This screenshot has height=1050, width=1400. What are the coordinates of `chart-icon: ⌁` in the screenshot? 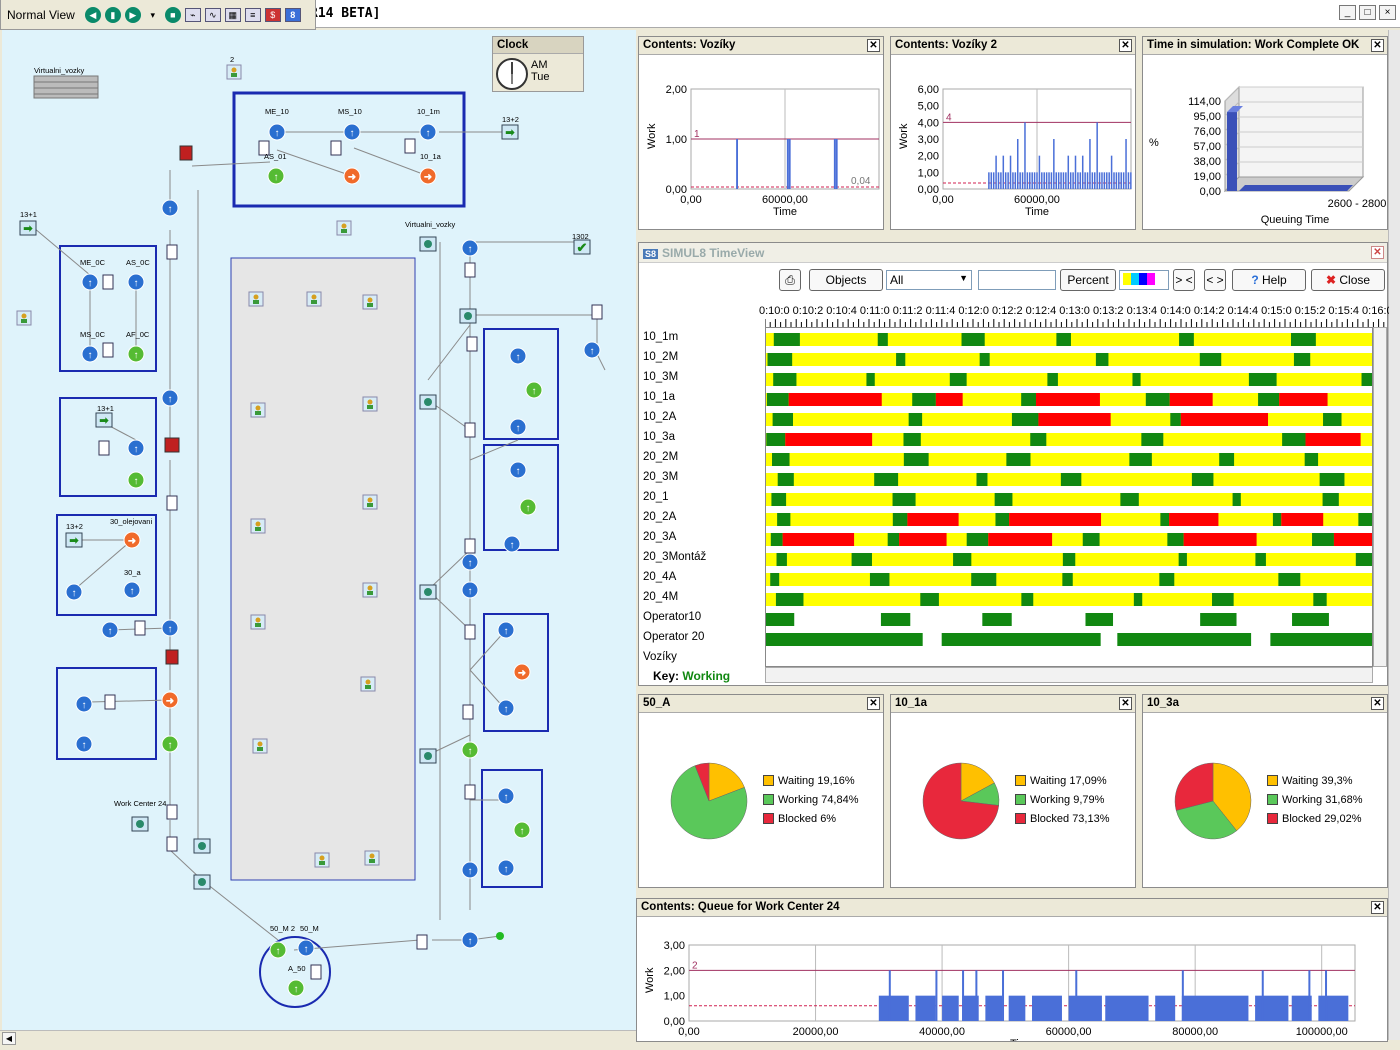 It's located at (192, 14).